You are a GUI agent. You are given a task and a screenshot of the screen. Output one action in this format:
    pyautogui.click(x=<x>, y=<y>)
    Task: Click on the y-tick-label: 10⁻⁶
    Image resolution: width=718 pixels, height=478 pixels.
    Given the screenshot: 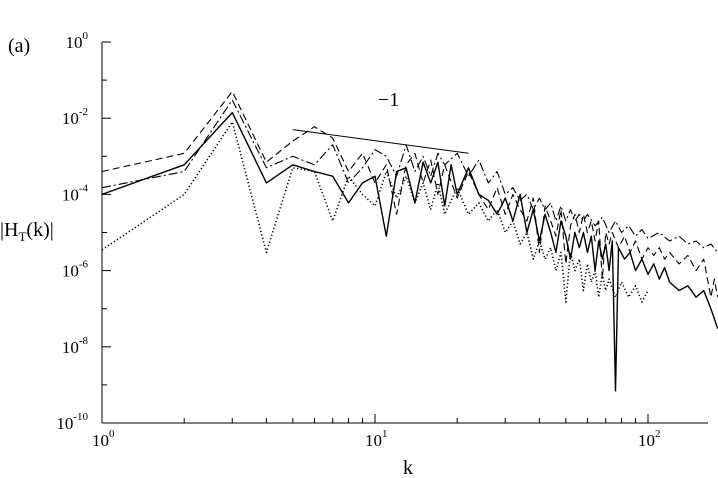 What is the action you would take?
    pyautogui.click(x=75, y=270)
    